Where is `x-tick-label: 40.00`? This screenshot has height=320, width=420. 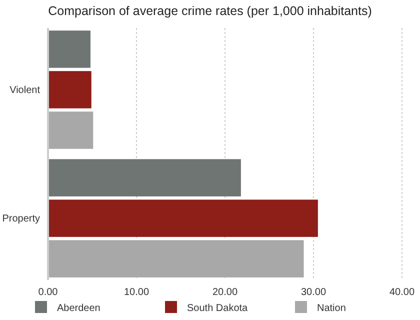
x-tick-label: 40.00 is located at coordinates (402, 292).